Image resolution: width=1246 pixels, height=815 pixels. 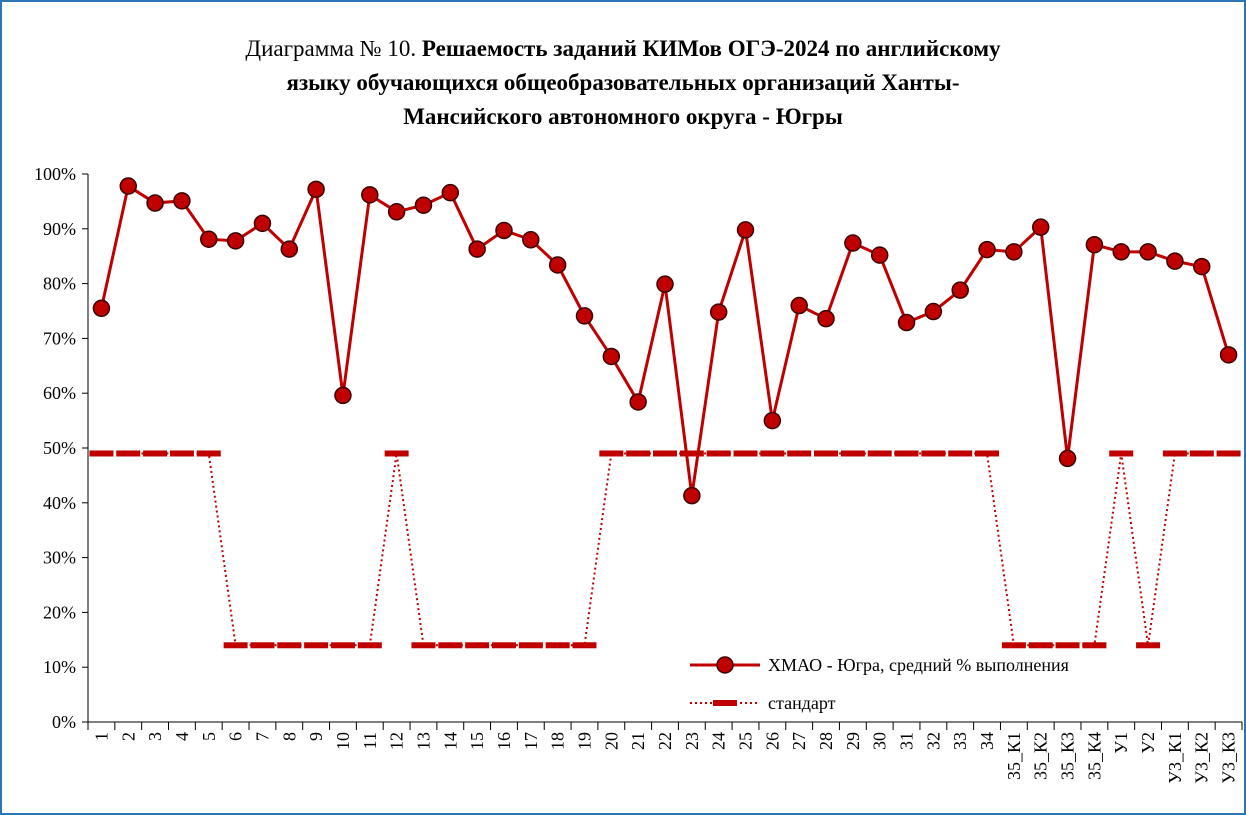 What do you see at coordinates (1121, 743) in the screenshot?
I see `x-tick-label: У1` at bounding box center [1121, 743].